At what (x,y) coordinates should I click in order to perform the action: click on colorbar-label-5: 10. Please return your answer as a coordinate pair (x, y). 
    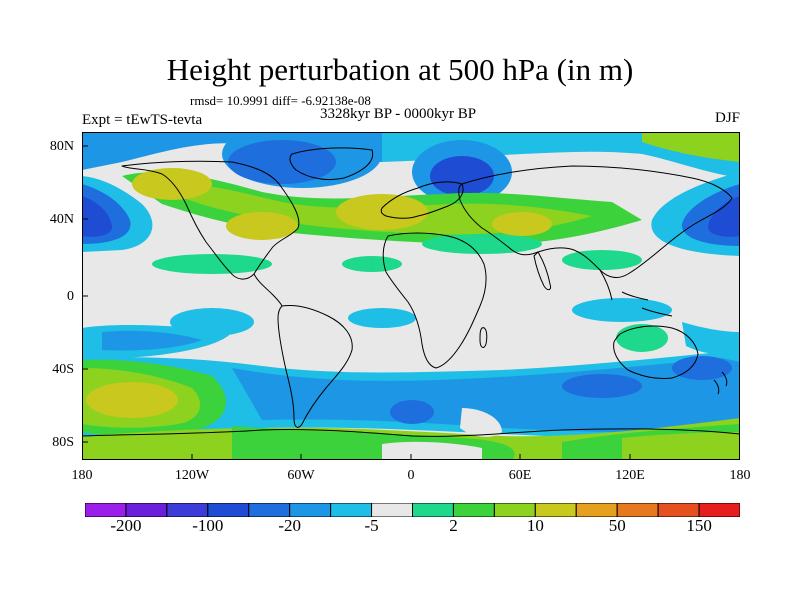
    Looking at the image, I should click on (535, 525).